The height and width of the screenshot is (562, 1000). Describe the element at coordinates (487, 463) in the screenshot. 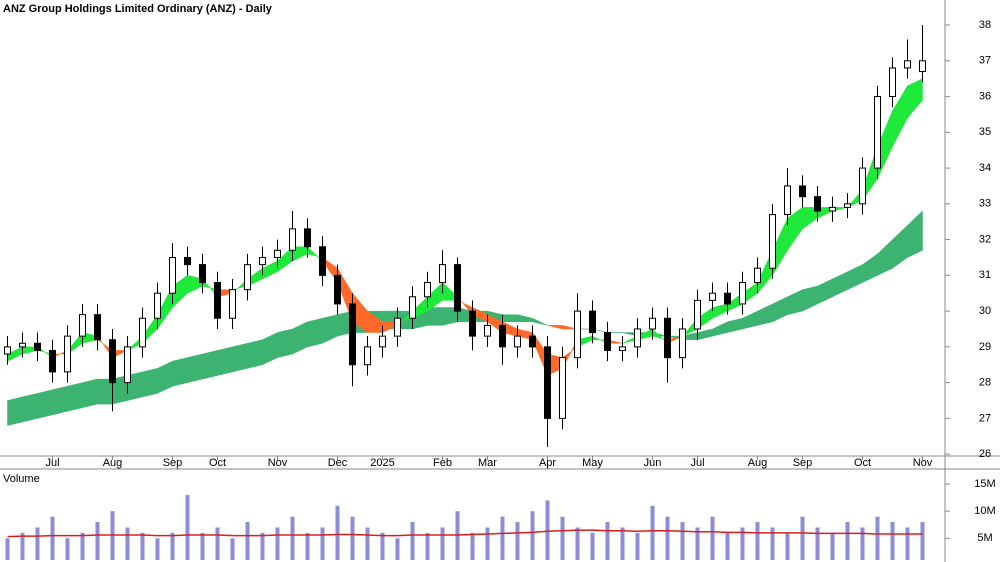

I see `x-tick-label: Mar` at that location.